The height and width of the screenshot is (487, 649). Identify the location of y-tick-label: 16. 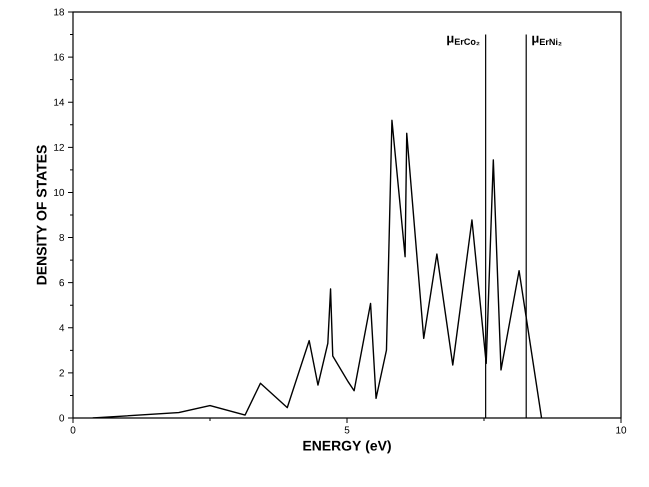
(59, 57).